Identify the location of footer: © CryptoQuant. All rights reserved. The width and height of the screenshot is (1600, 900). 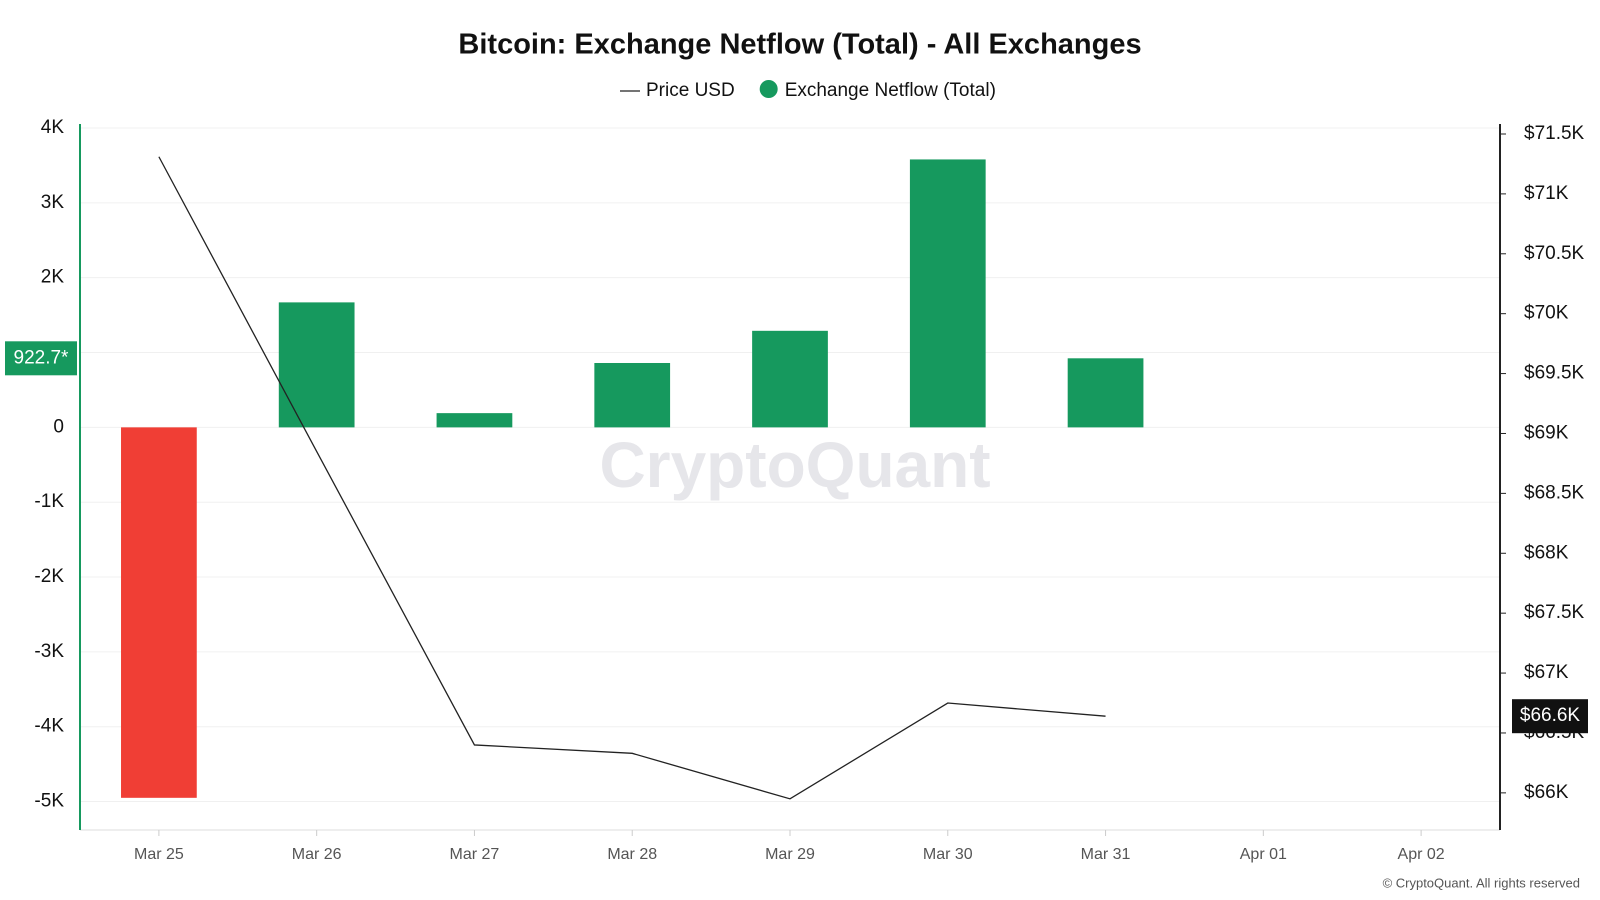
(1481, 882).